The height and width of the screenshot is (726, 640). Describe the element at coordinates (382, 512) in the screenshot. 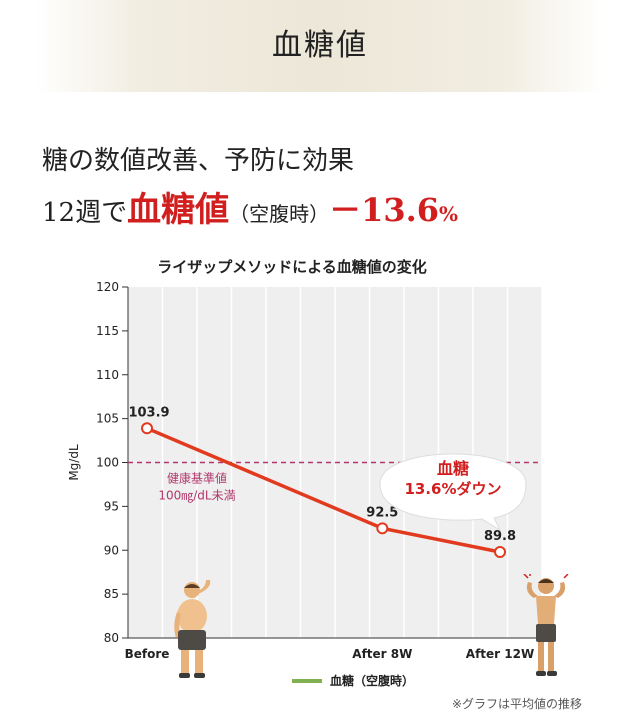

I see `data-label: 92.5` at that location.